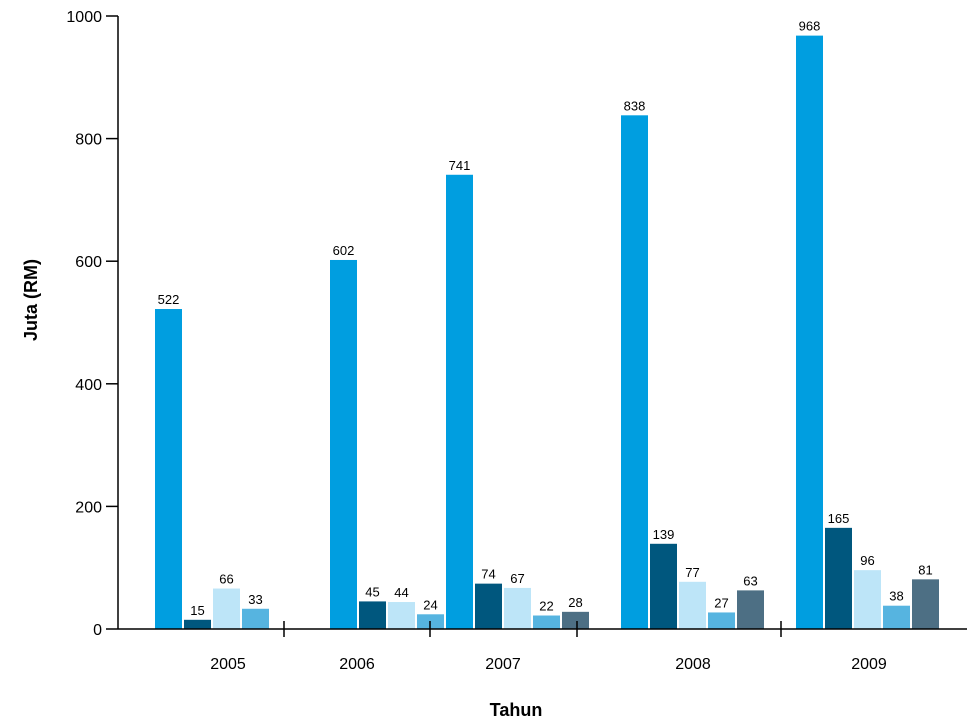  I want to click on x-tick-label: 2006, so click(357, 664).